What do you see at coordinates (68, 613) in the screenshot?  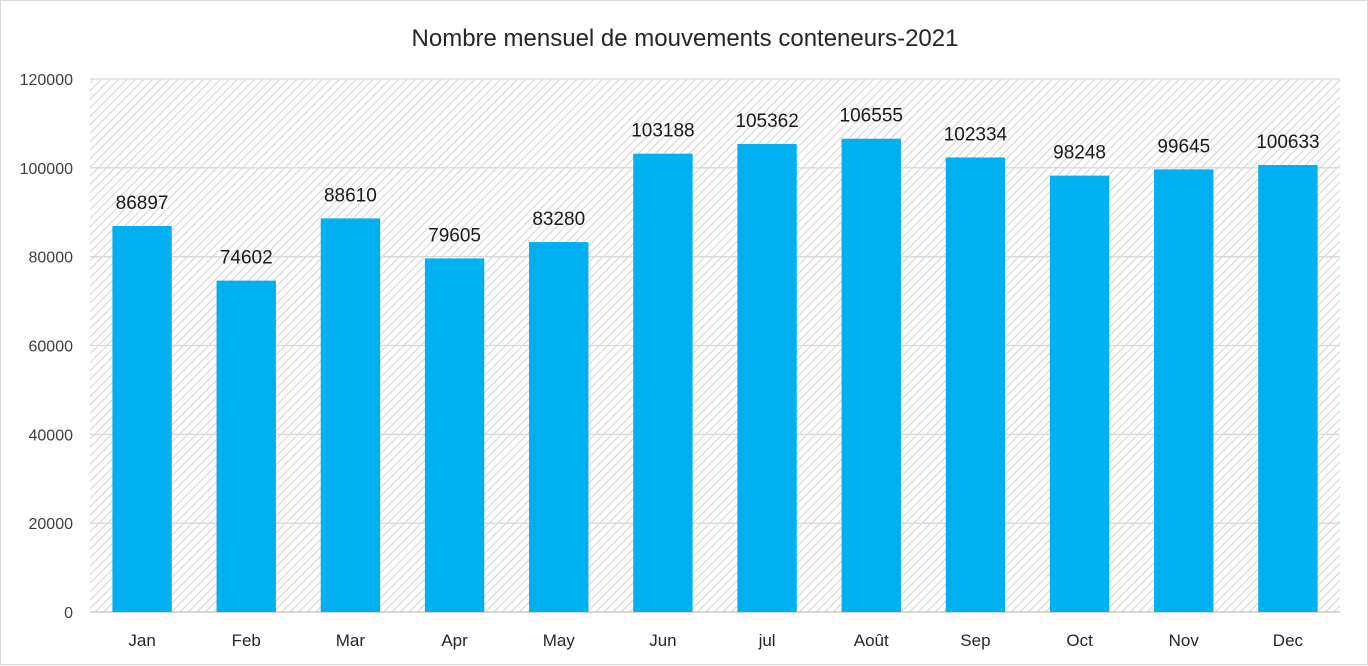 I see `y-tick-label: 0` at bounding box center [68, 613].